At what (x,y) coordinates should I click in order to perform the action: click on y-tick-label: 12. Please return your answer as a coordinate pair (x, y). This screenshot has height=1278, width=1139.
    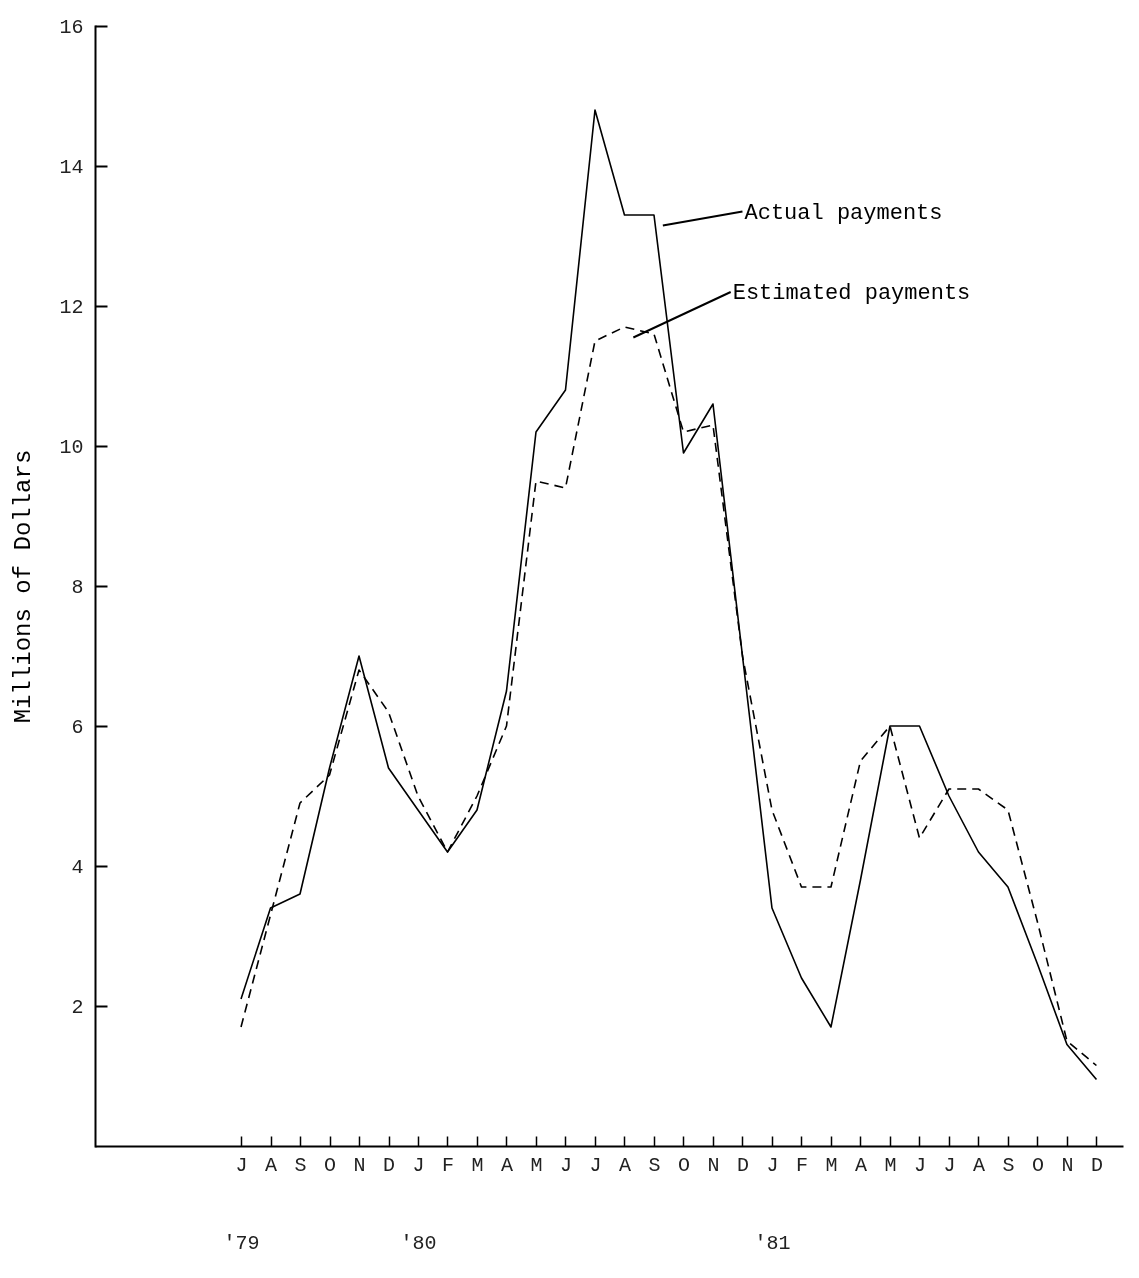
    Looking at the image, I should click on (71, 307).